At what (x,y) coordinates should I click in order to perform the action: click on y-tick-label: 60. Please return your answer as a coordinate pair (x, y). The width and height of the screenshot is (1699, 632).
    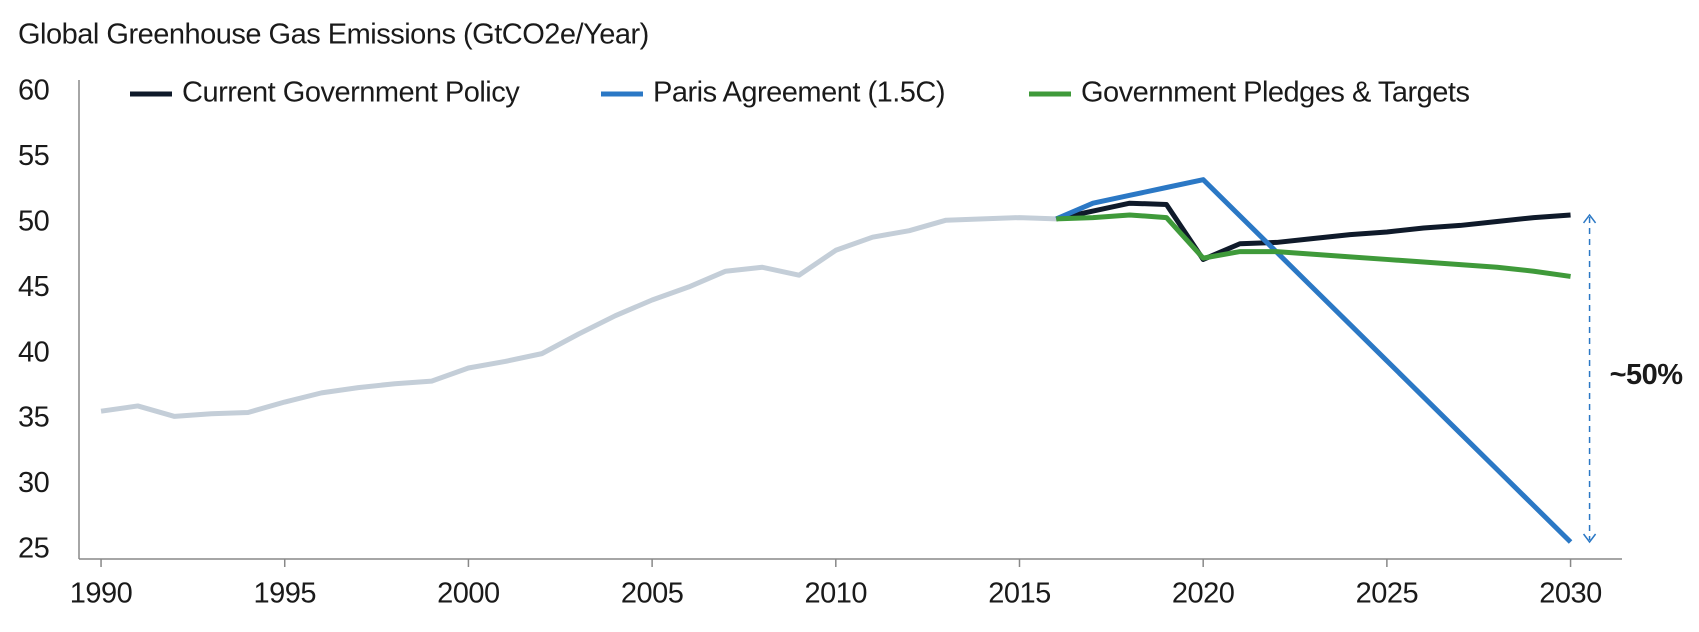
    Looking at the image, I should click on (33, 91).